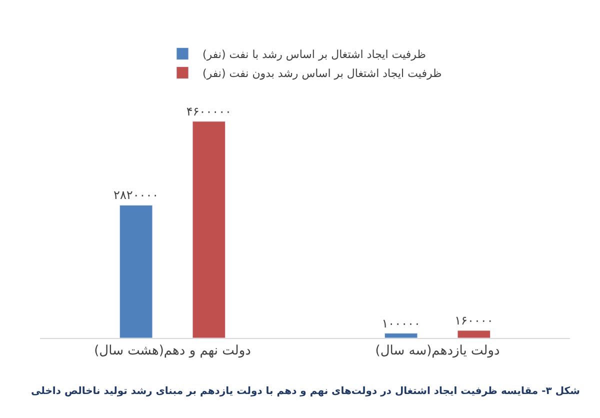 This screenshot has width=600, height=418. What do you see at coordinates (322, 73) in the screenshot?
I see `legend-label: ظرفیت ایجاد اشتغال بر اساس رشد بدون نفت (نفر)` at bounding box center [322, 73].